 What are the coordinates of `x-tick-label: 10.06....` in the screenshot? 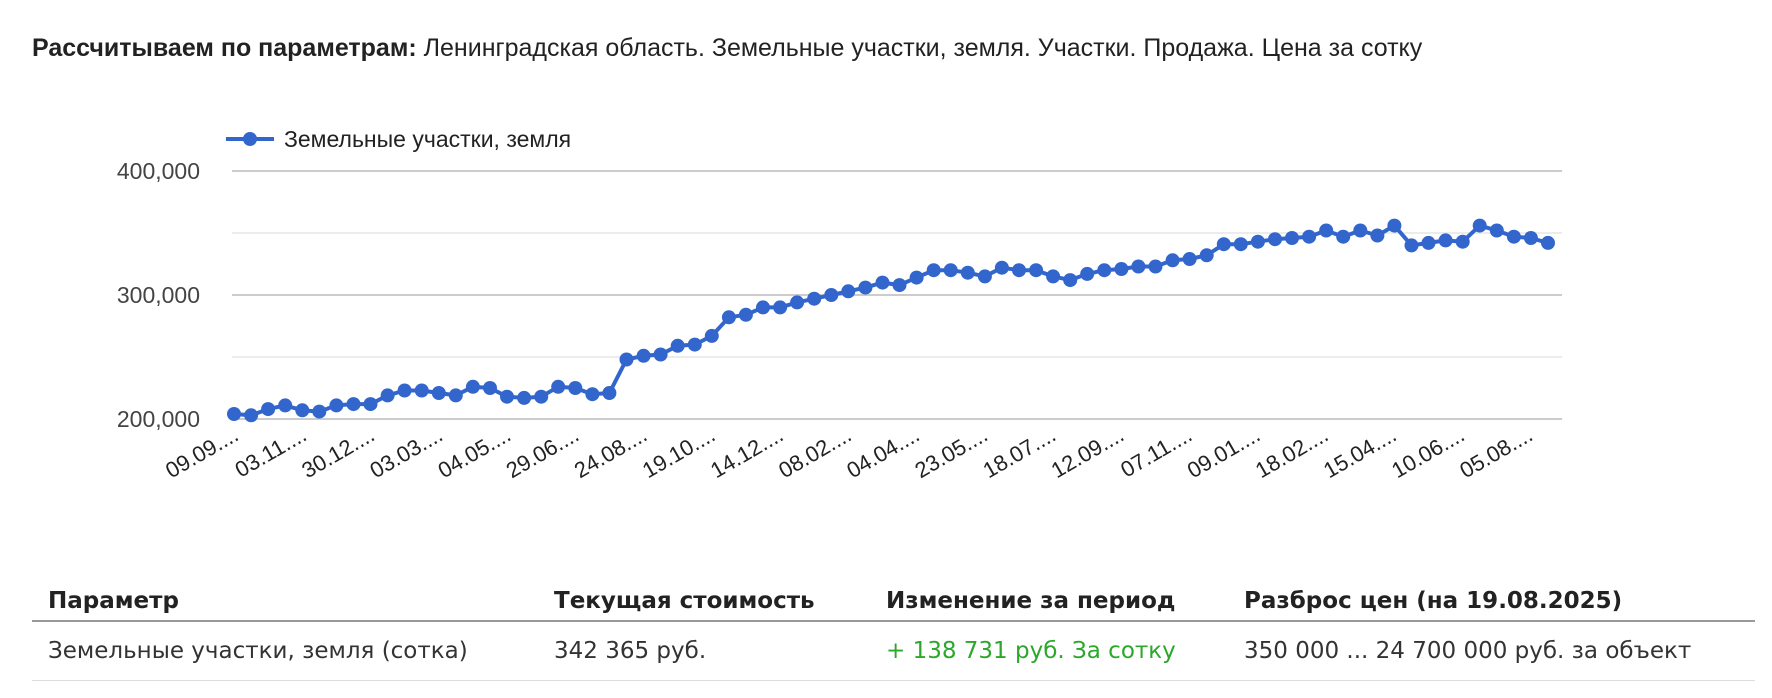 It's located at (1427, 452).